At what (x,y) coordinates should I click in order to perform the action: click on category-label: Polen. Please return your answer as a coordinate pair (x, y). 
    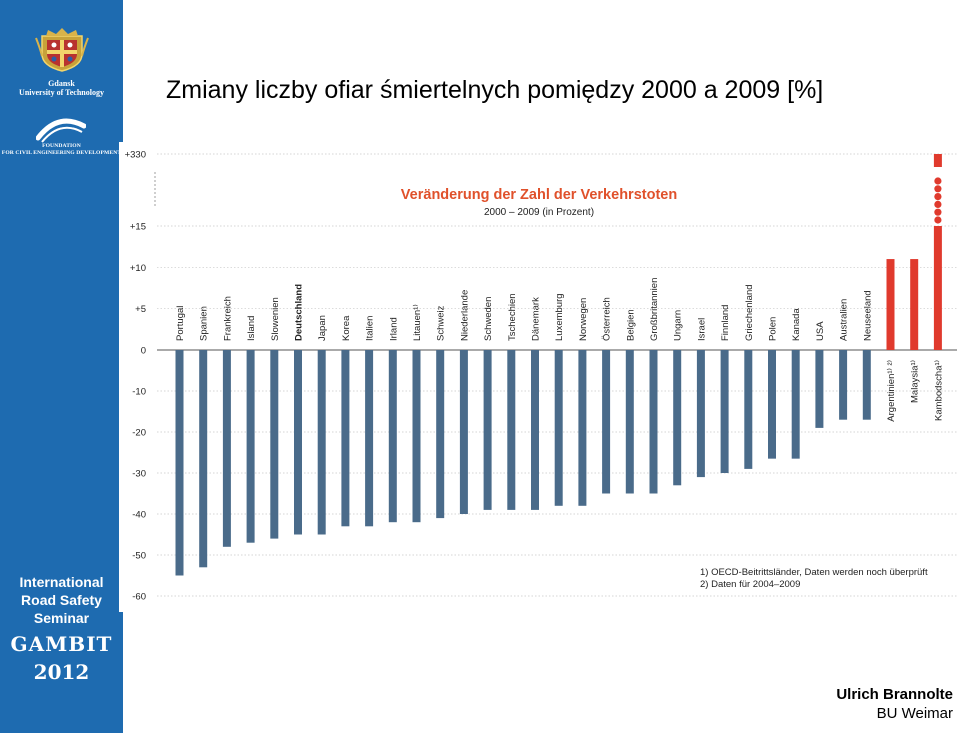
    Looking at the image, I should click on (773, 329).